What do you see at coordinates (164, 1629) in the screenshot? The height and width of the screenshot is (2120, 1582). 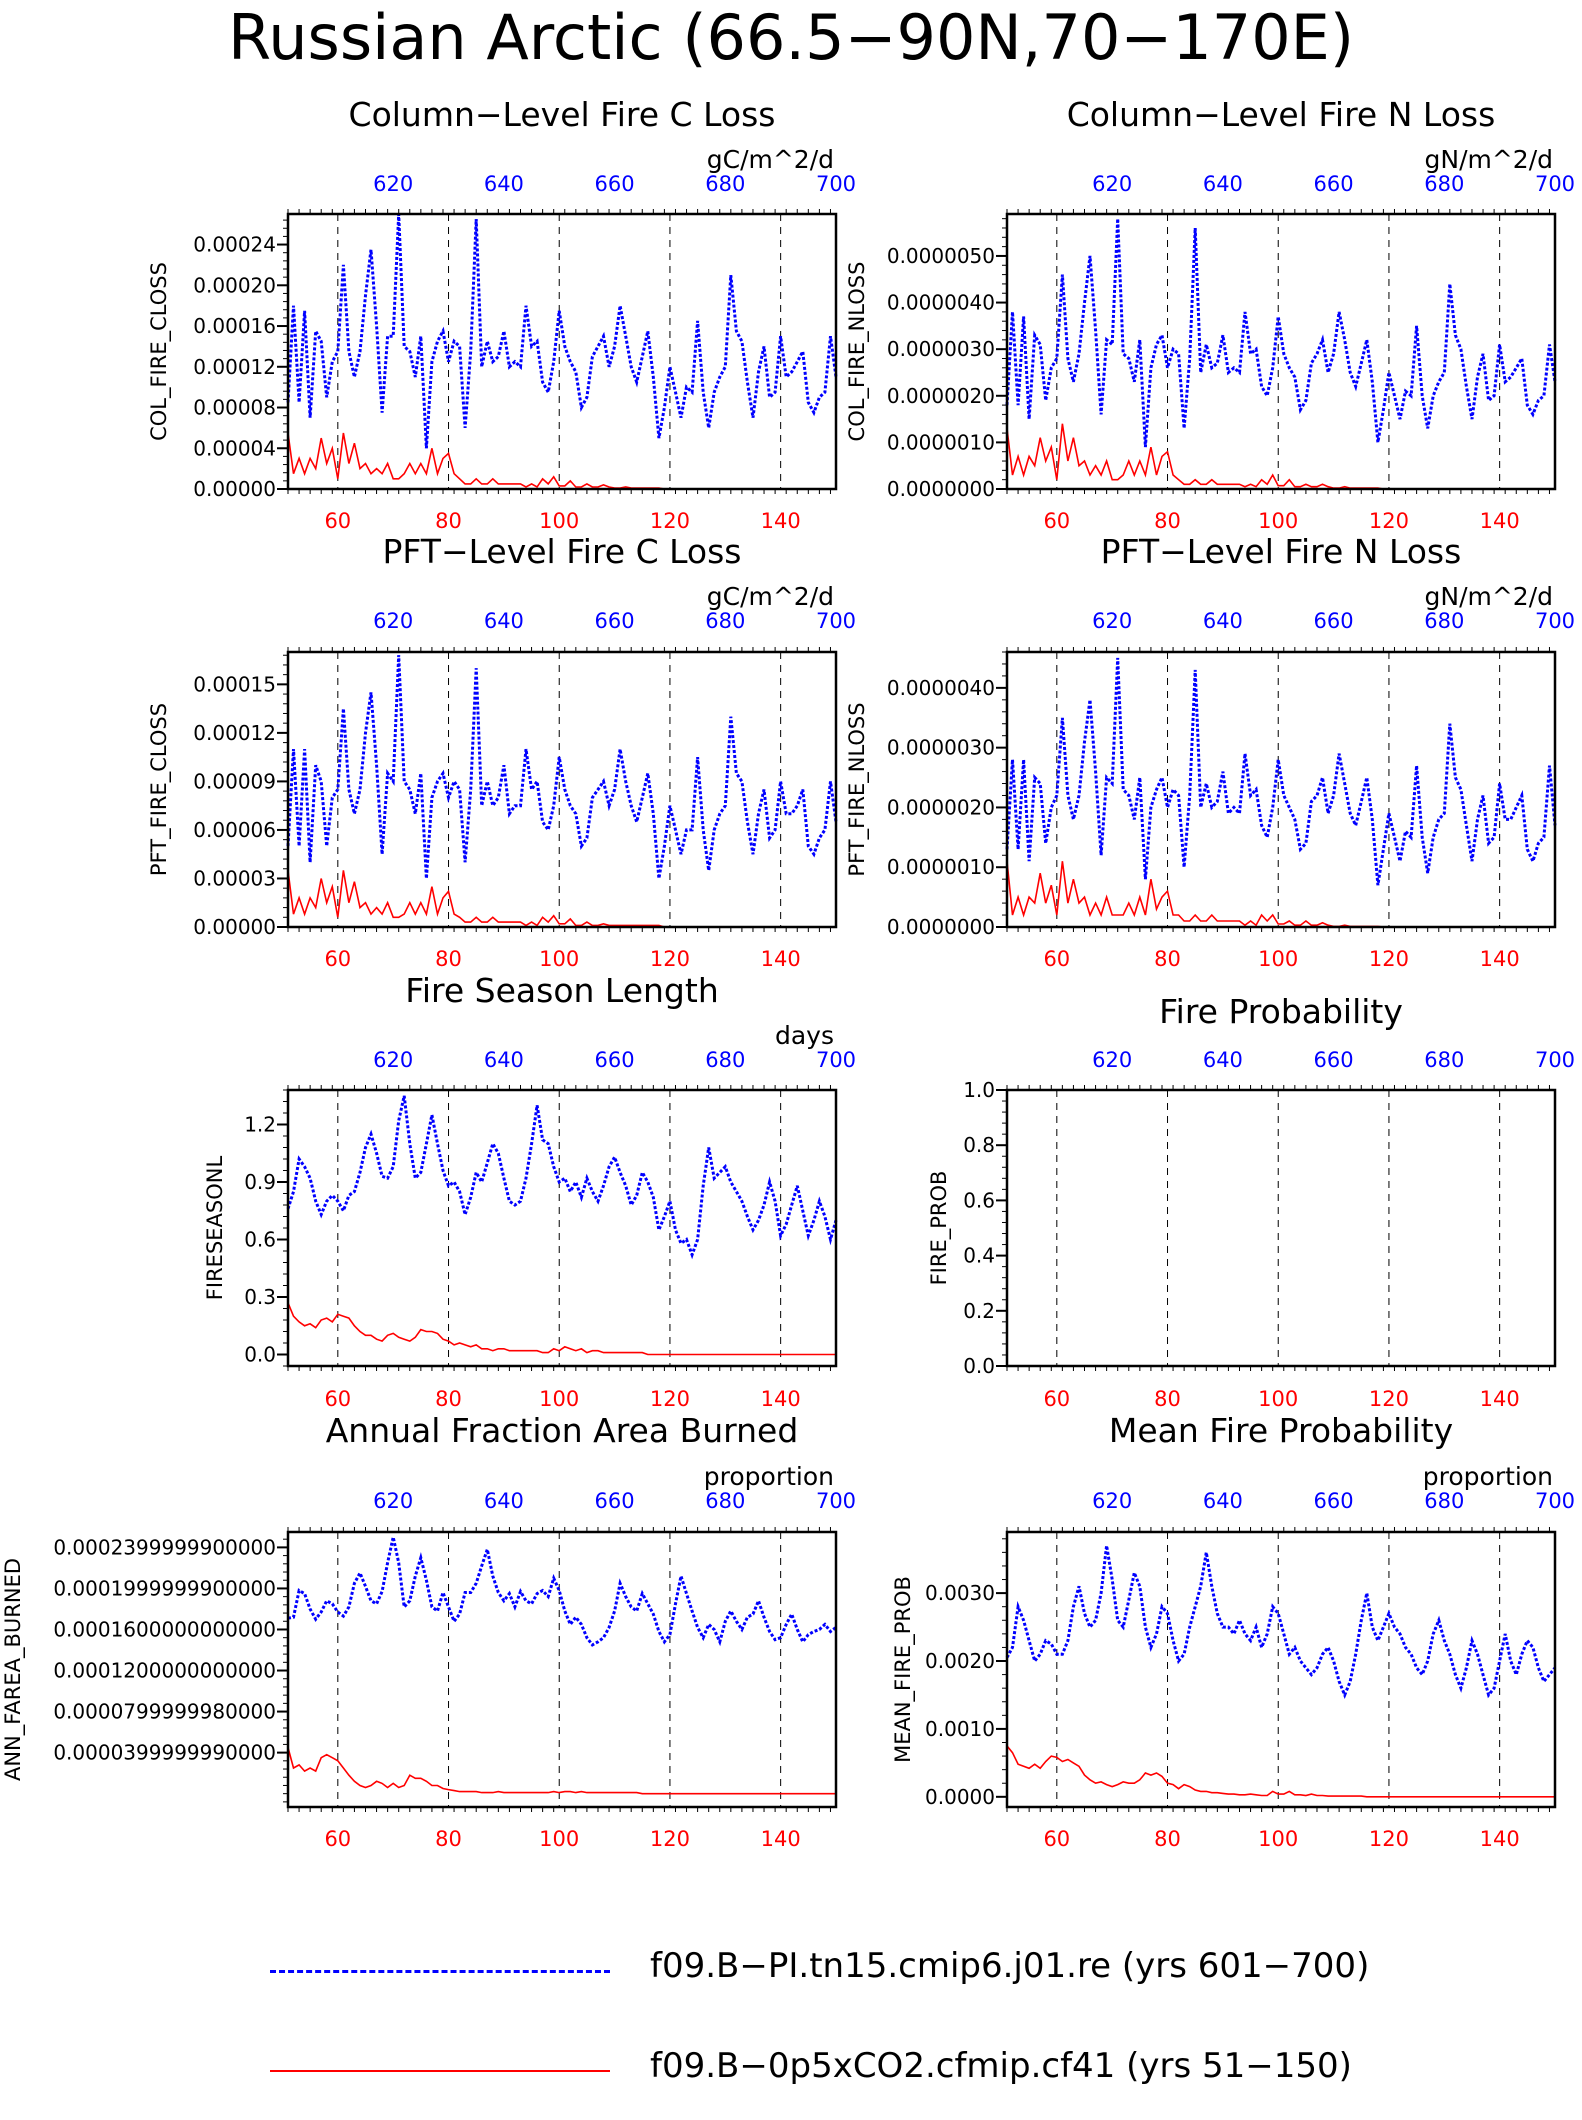 I see `y-tick-label: 0.0001600000000000` at bounding box center [164, 1629].